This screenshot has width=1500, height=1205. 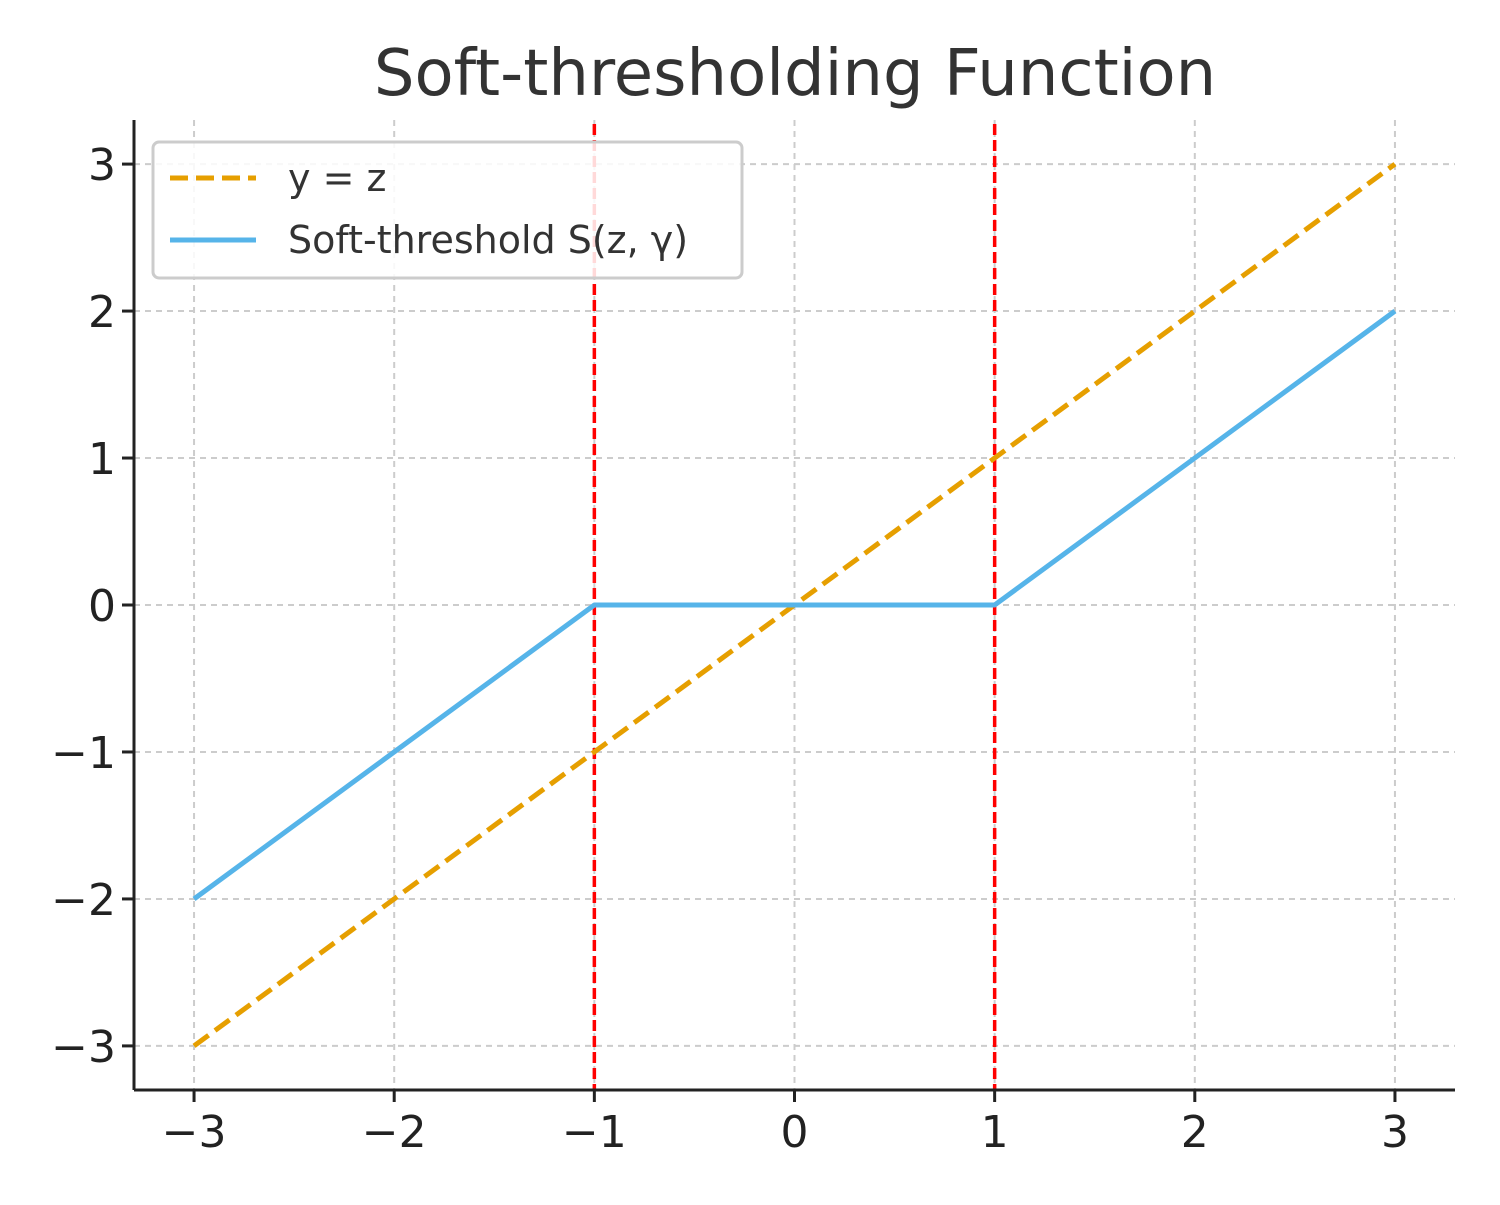 I want to click on y-tick-label-1: −2, so click(x=83, y=900).